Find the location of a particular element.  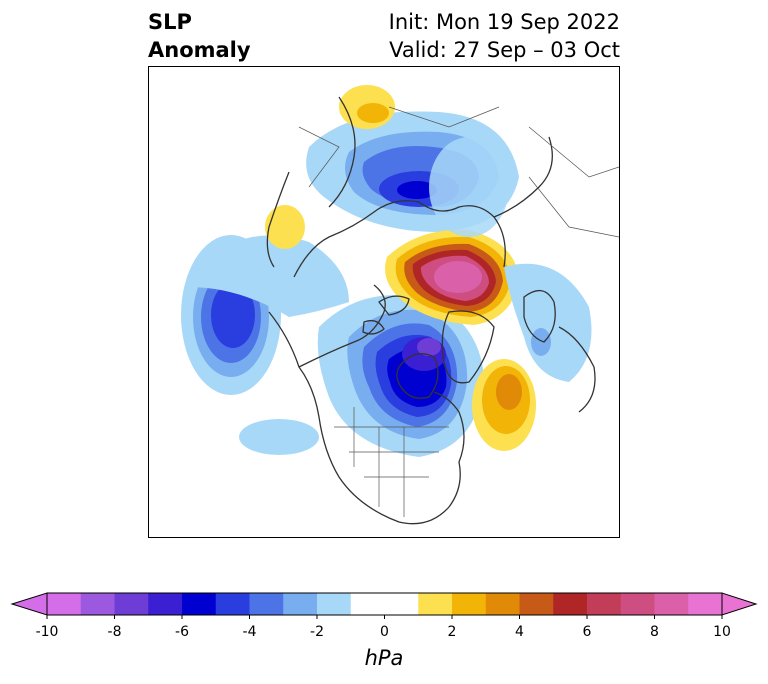

colorbar-tick-label: -4 is located at coordinates (249, 632).